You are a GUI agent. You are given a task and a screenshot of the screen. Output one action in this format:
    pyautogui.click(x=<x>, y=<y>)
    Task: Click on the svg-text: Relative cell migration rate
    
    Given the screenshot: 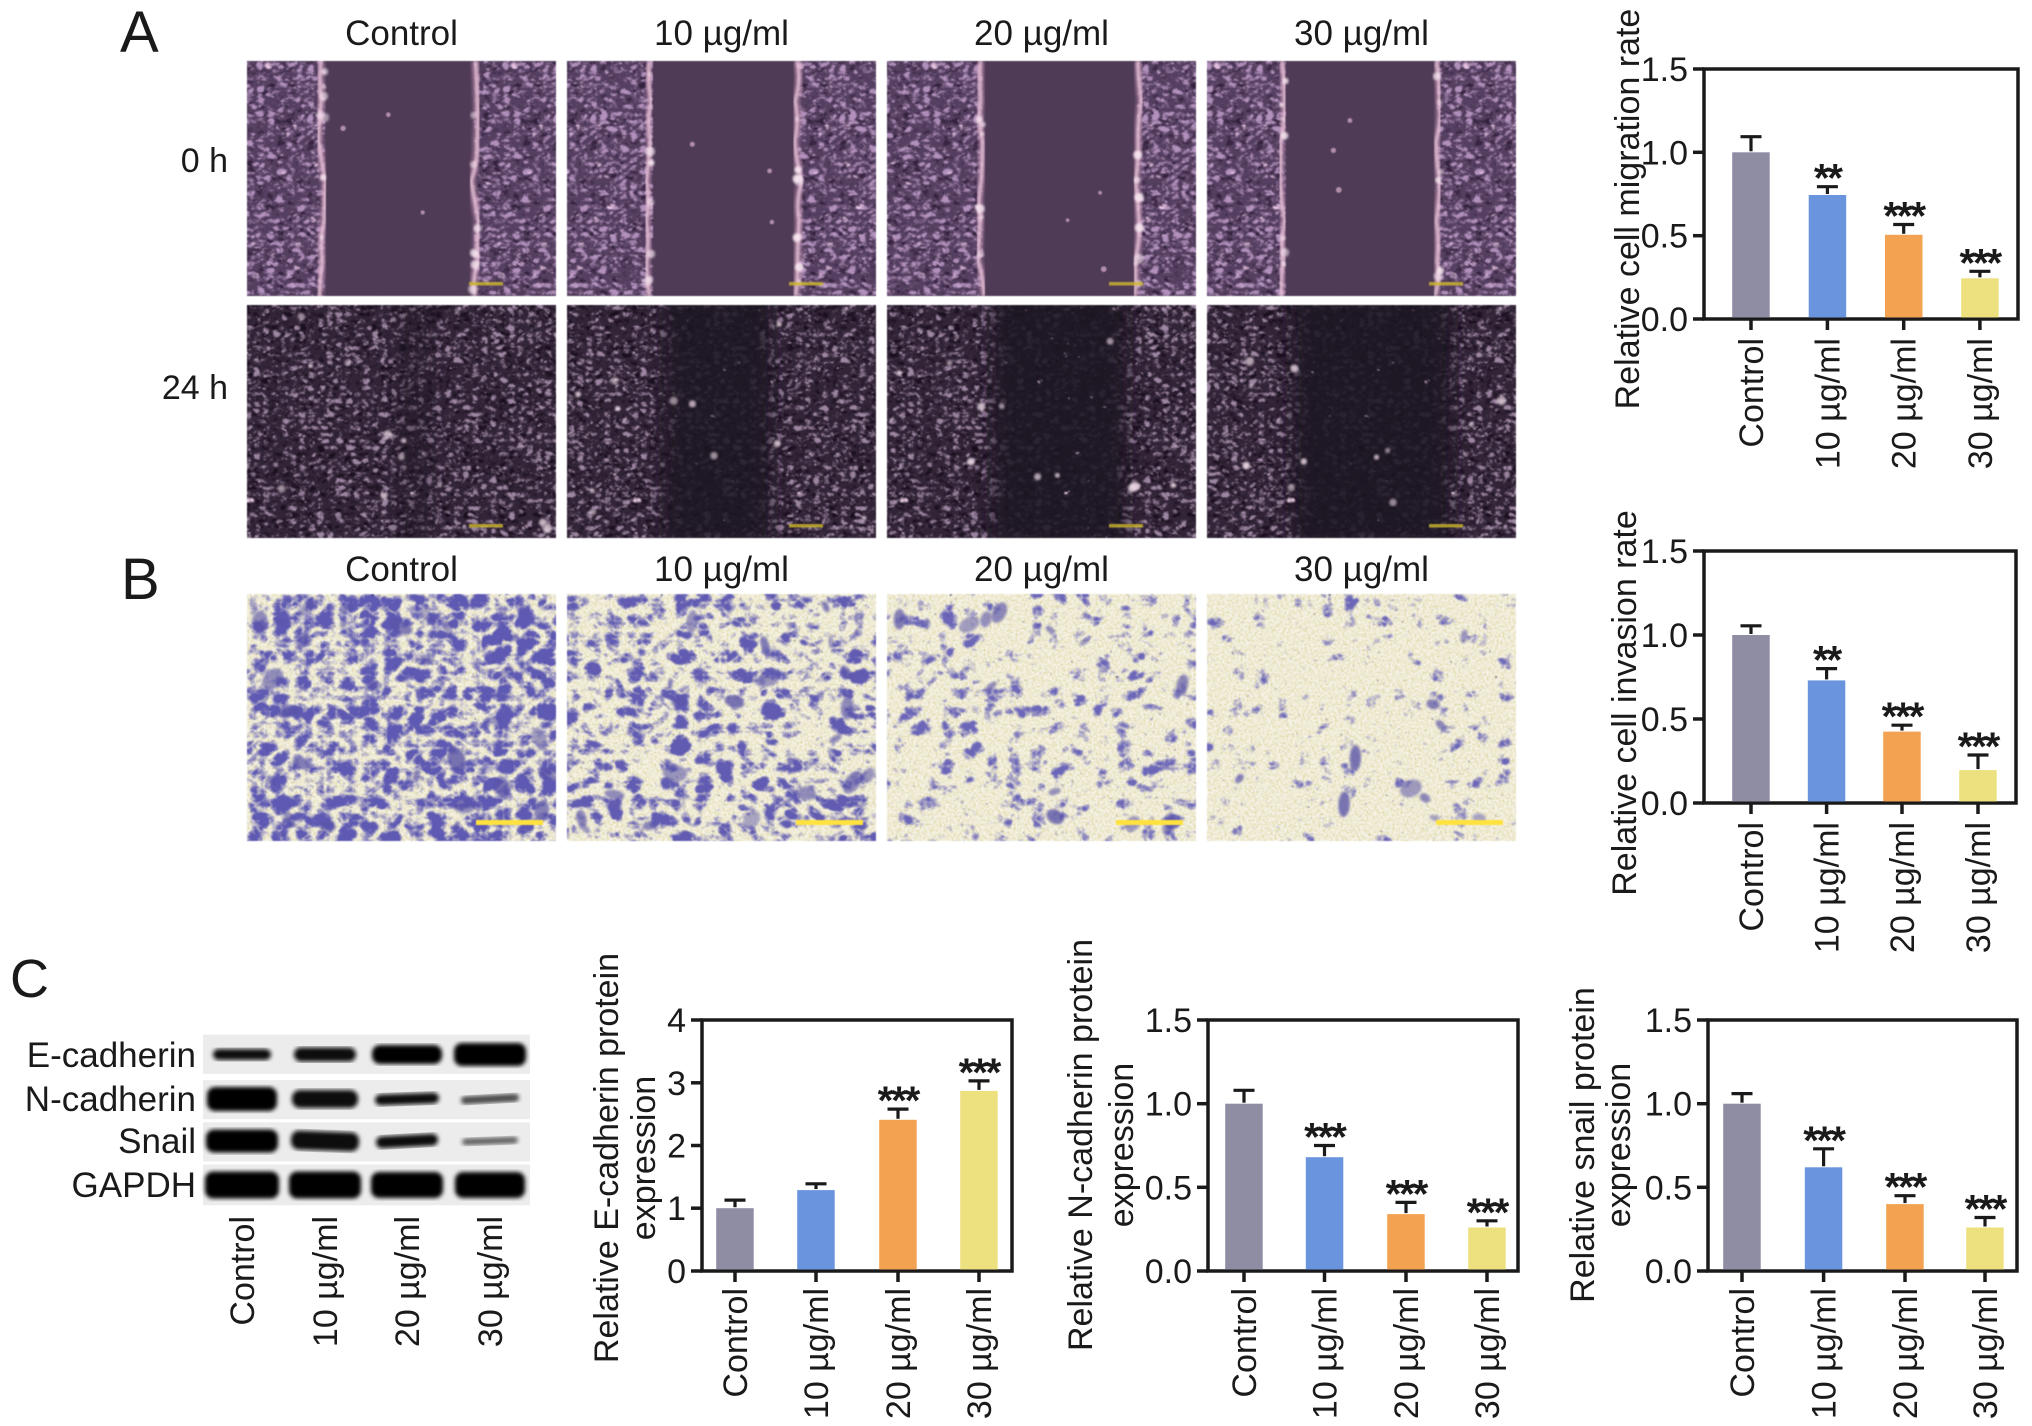 What is the action you would take?
    pyautogui.click(x=1628, y=209)
    